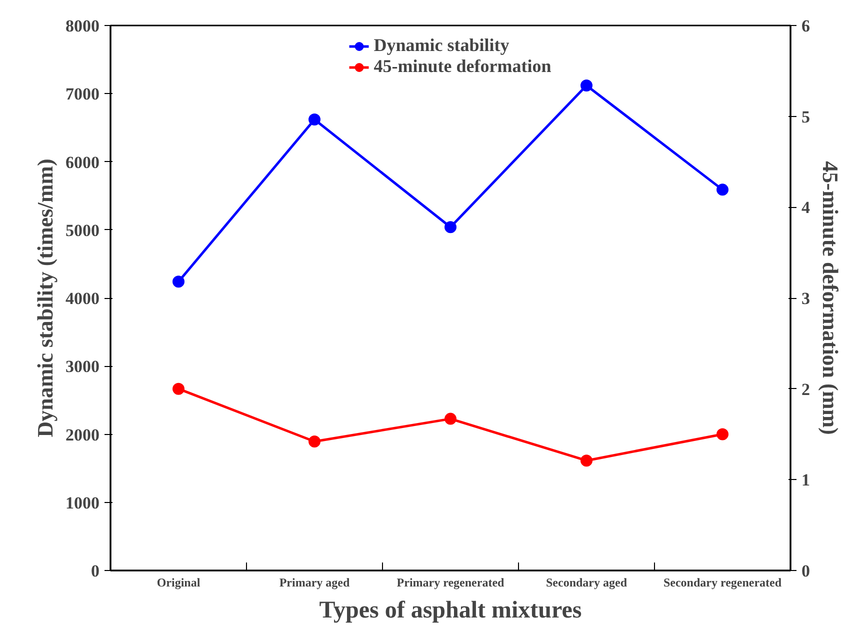 This screenshot has width=847, height=643. What do you see at coordinates (806, 480) in the screenshot?
I see `y2-tick-label: 1` at bounding box center [806, 480].